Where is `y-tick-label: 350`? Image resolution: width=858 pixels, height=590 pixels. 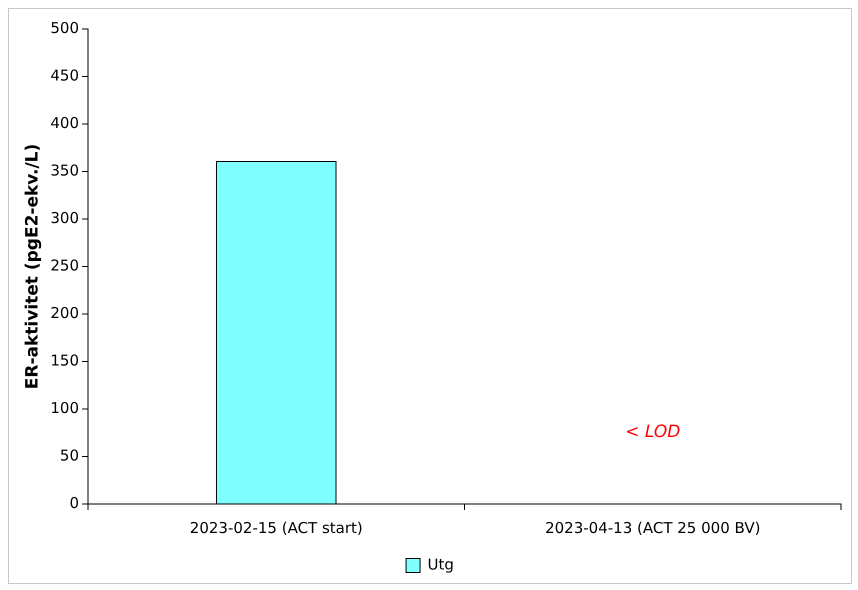 y-tick-label: 350 is located at coordinates (65, 170).